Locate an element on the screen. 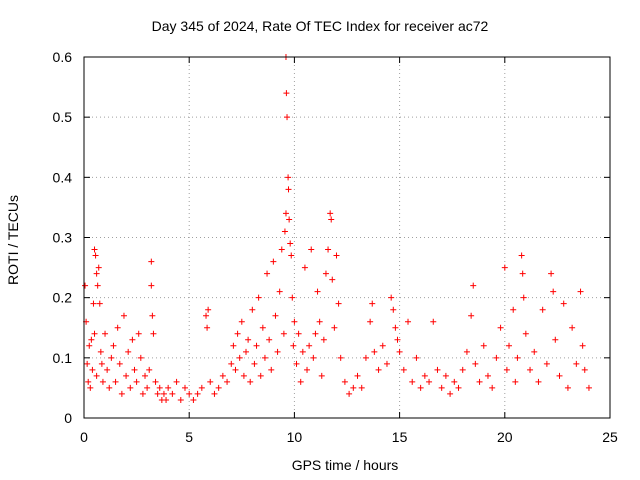  x-tick-label: 15 is located at coordinates (400, 437).